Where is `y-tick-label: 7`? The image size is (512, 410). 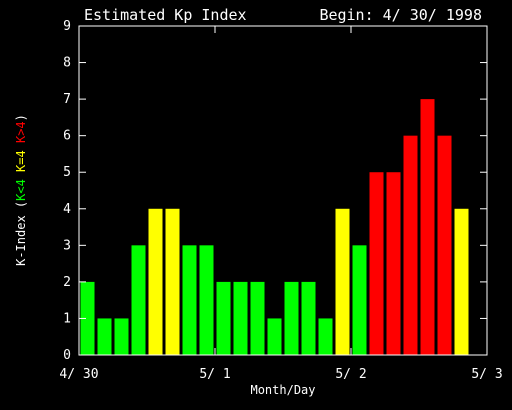
y-tick-label: 7 is located at coordinates (67, 99).